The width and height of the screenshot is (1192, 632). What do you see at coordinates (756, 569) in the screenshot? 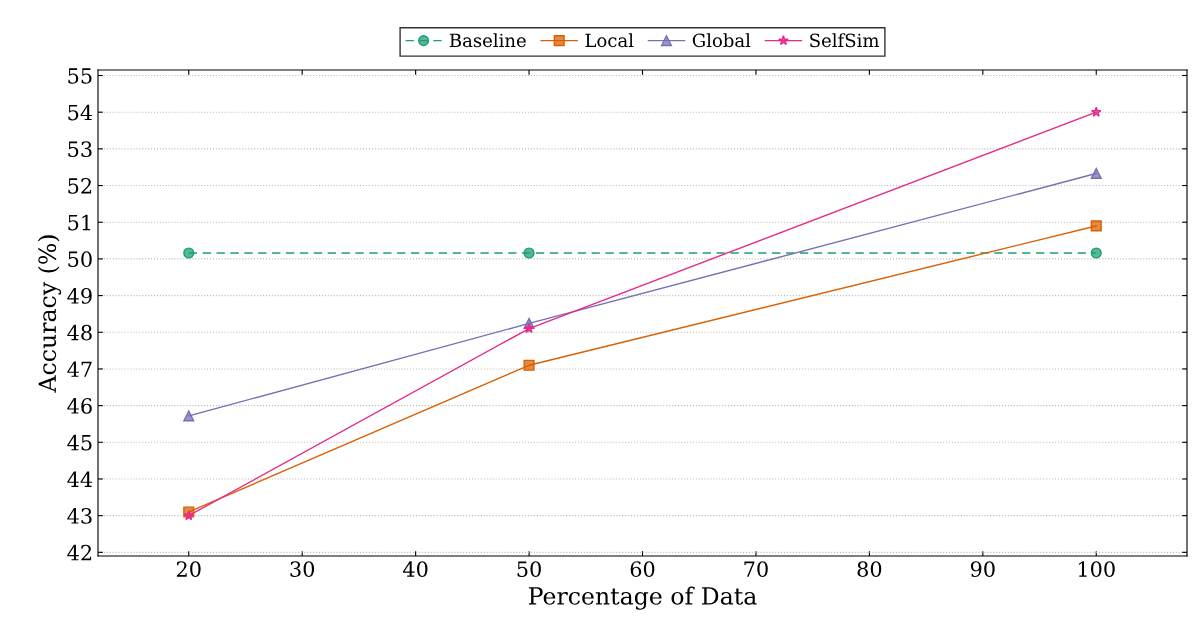
I see `x-tick-label: 70` at bounding box center [756, 569].